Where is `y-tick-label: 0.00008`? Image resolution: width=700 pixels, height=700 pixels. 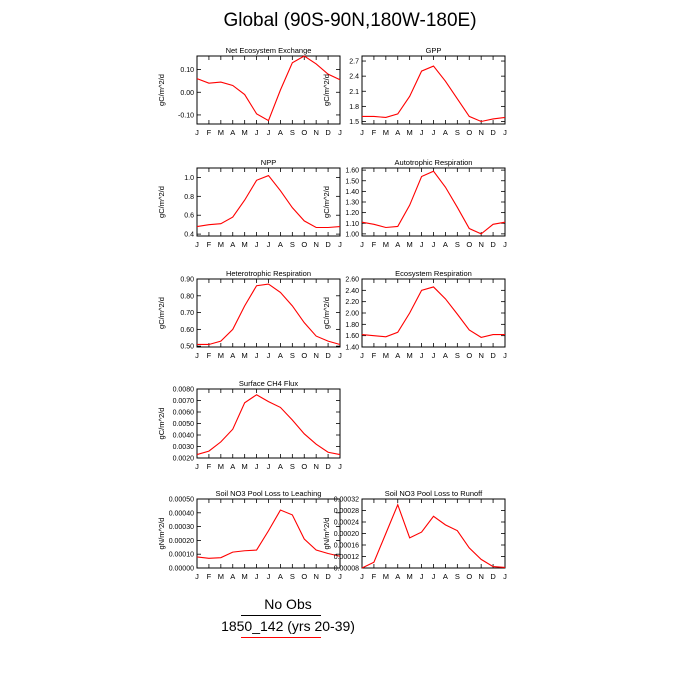
y-tick-label: 0.00008 is located at coordinates (346, 569).